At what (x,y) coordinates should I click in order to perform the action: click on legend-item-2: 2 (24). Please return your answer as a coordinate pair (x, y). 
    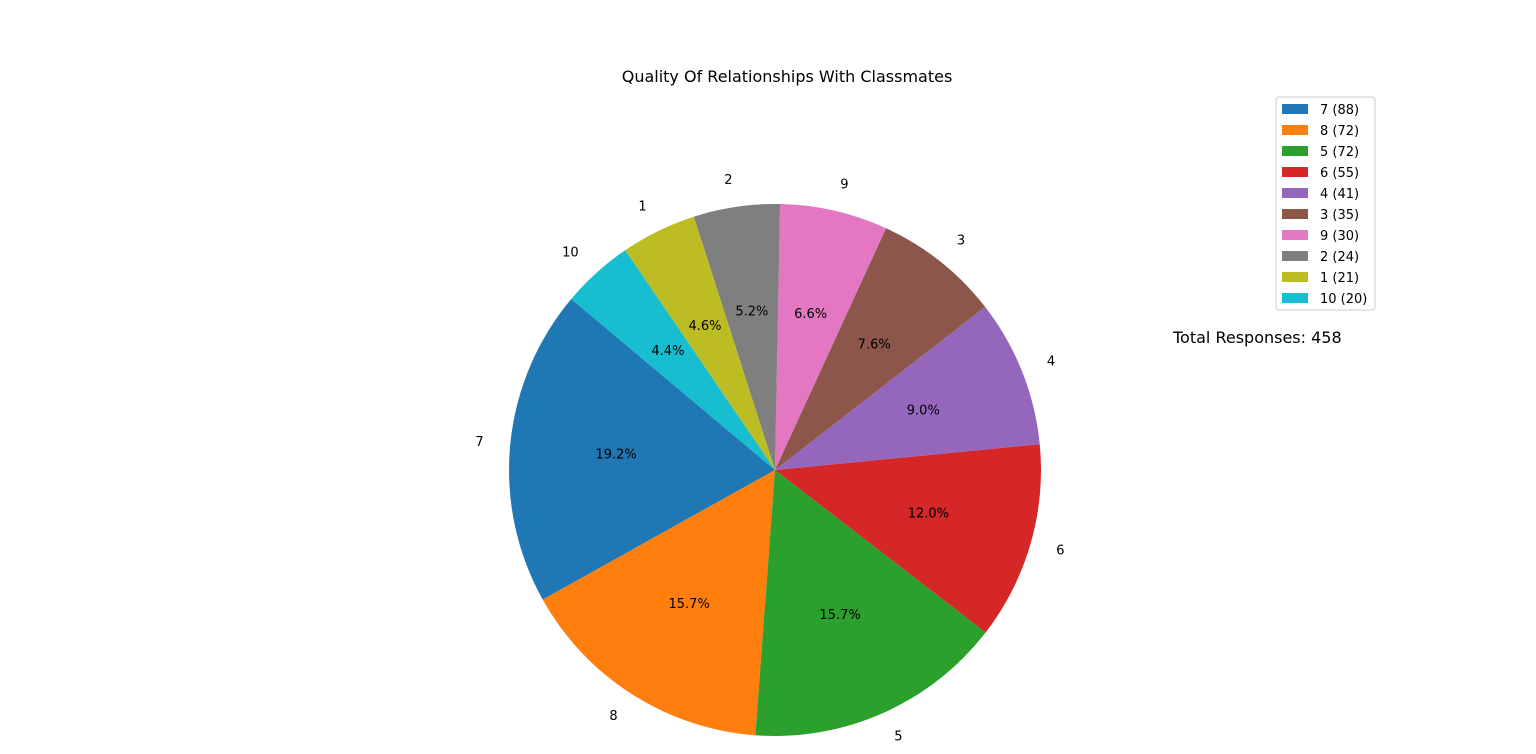
    Looking at the image, I should click on (1320, 257).